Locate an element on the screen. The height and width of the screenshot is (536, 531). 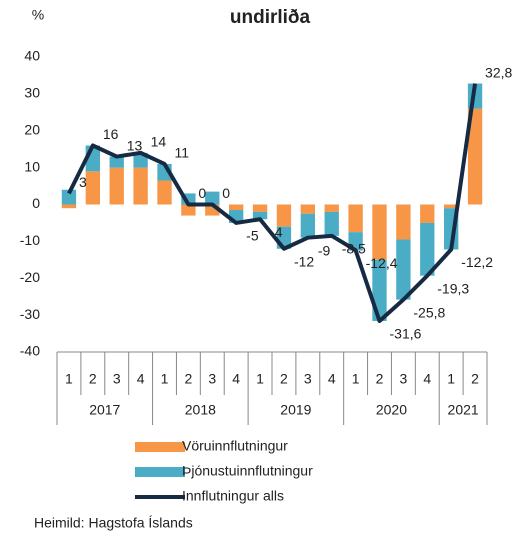
data-label: 32,8 is located at coordinates (498, 72).